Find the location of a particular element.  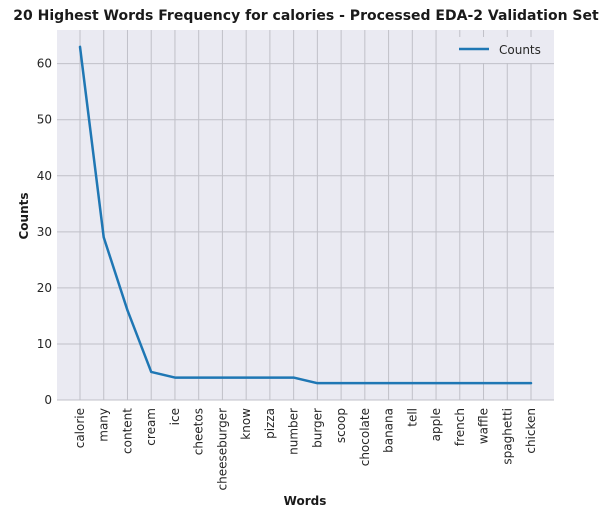

y-tick-label: 40 is located at coordinates (44, 176).